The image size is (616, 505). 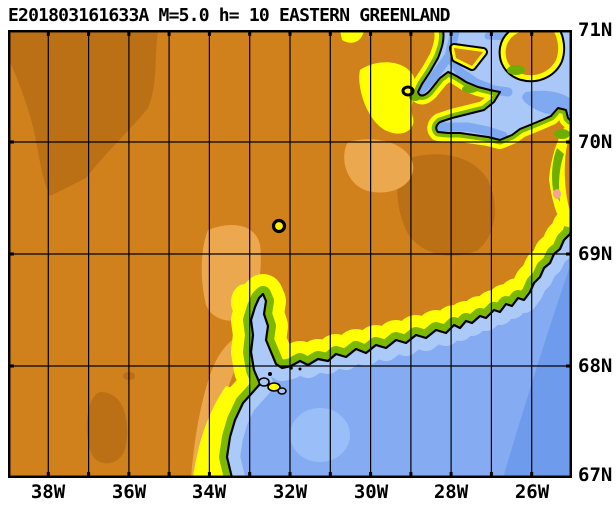 I want to click on lon-label-32w: 32W, so click(x=290, y=492).